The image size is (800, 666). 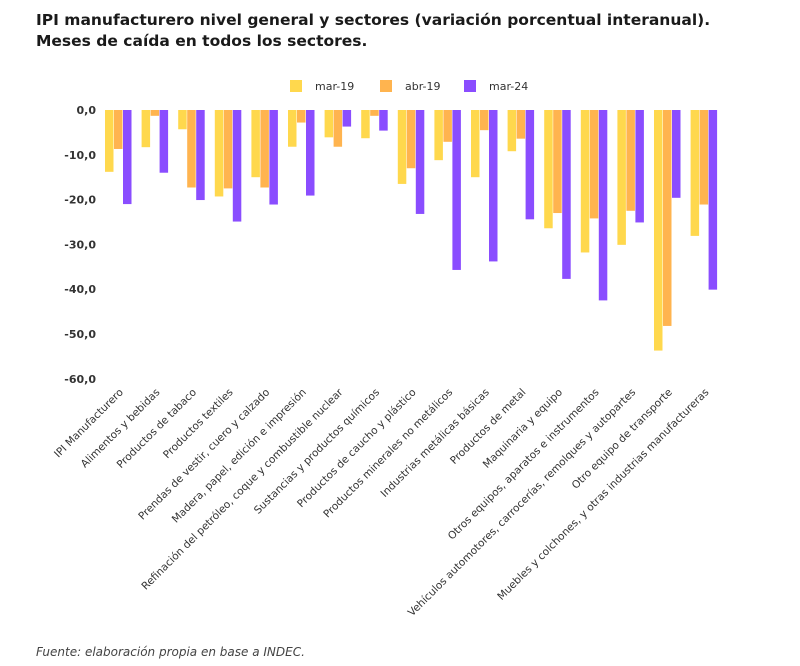 I want to click on legend-label: abr-19, so click(x=423, y=86).